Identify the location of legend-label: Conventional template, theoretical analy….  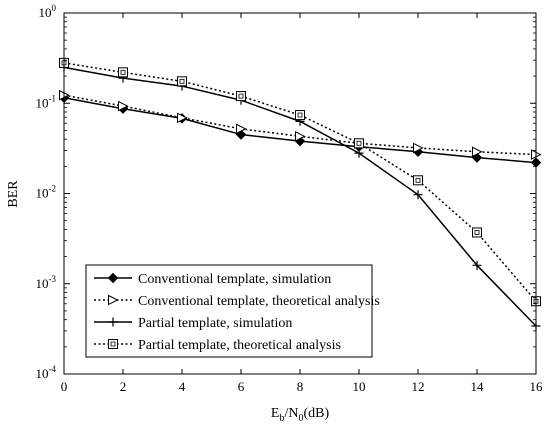
(259, 301).